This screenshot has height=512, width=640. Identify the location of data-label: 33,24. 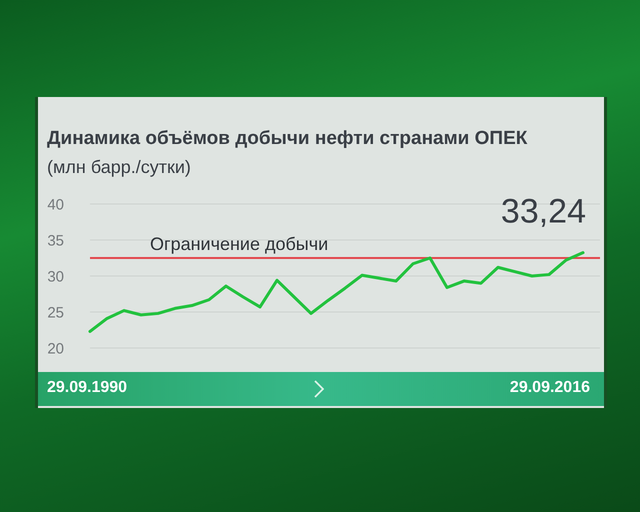
(543, 211).